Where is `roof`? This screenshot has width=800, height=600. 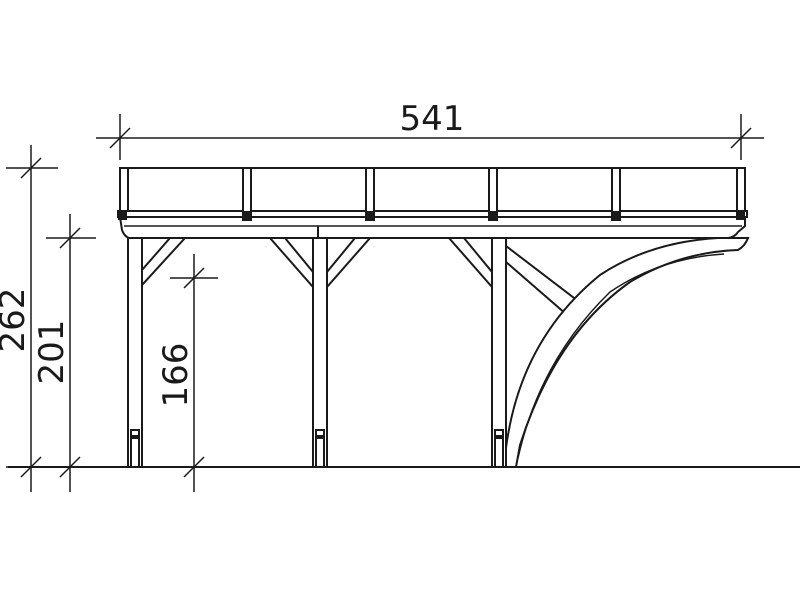
roof is located at coordinates (432, 203).